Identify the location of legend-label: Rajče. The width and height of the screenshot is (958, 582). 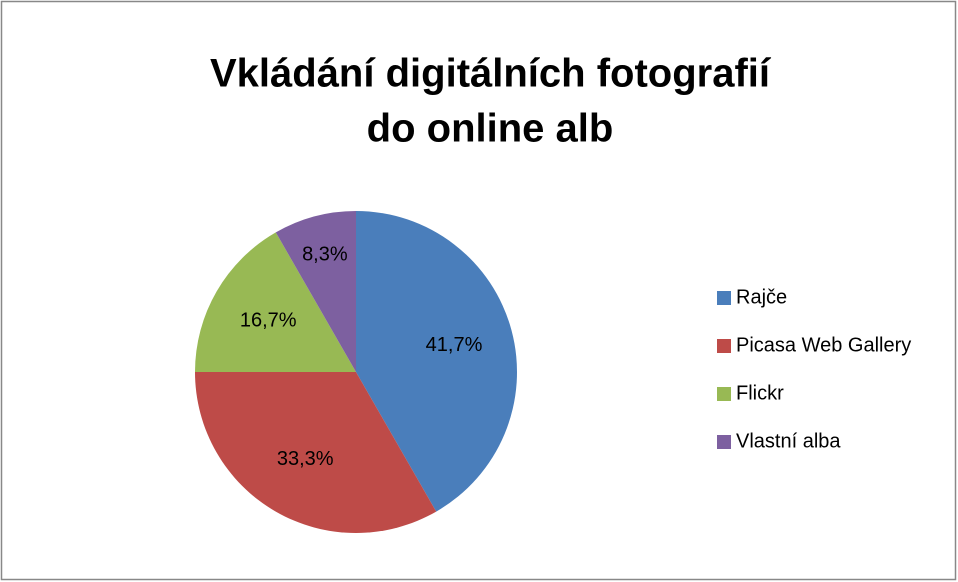
(761, 297).